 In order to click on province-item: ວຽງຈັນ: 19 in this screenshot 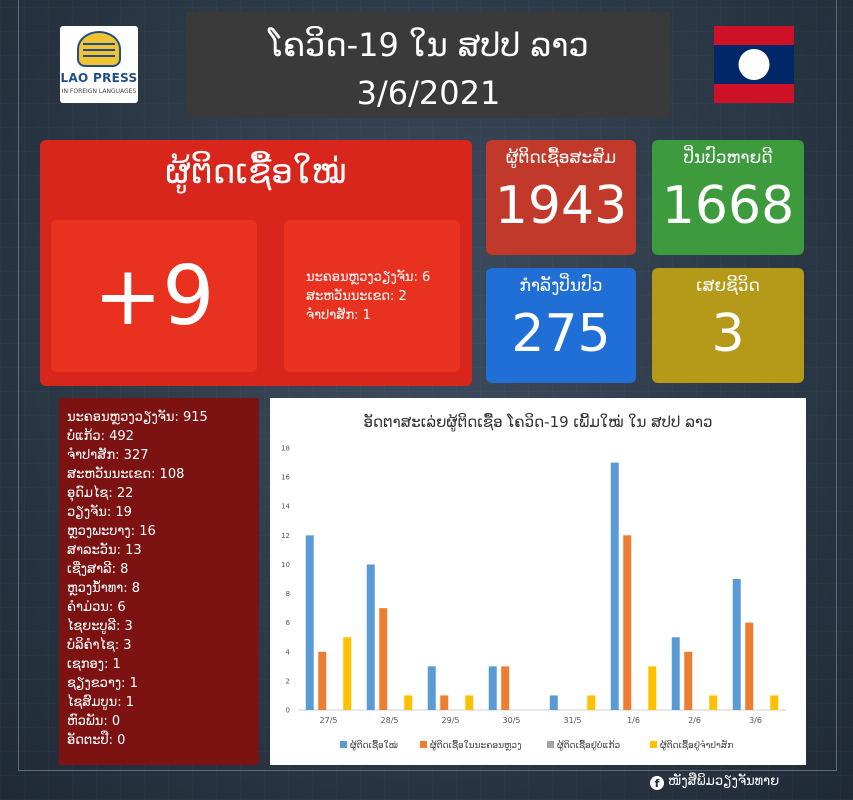, I will do `click(99, 512)`.